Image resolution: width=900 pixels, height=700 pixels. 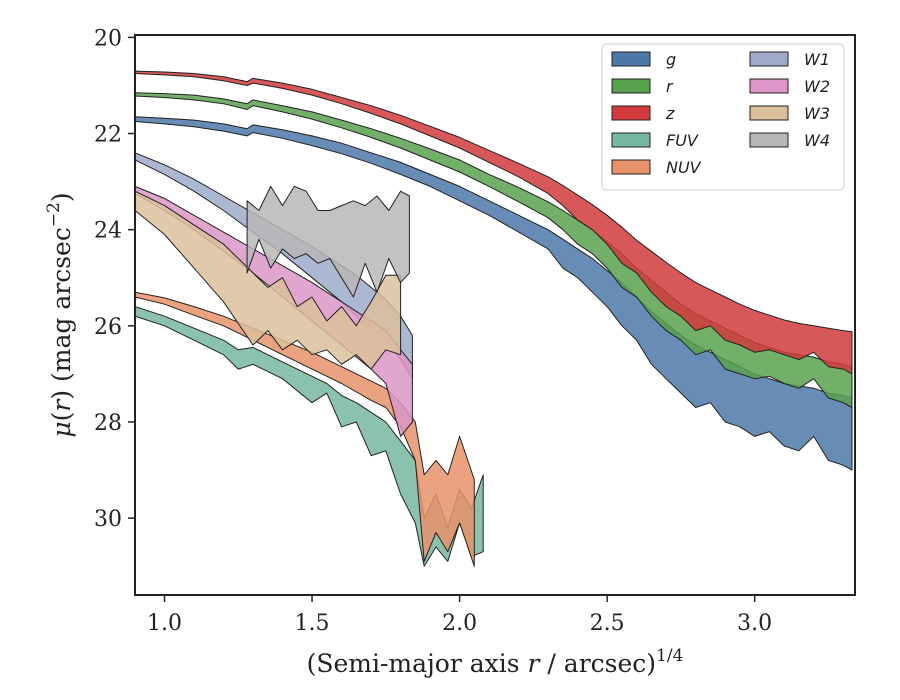 What do you see at coordinates (114, 279) in the screenshot?
I see `y-axis: 20 22 24 26 28 30` at bounding box center [114, 279].